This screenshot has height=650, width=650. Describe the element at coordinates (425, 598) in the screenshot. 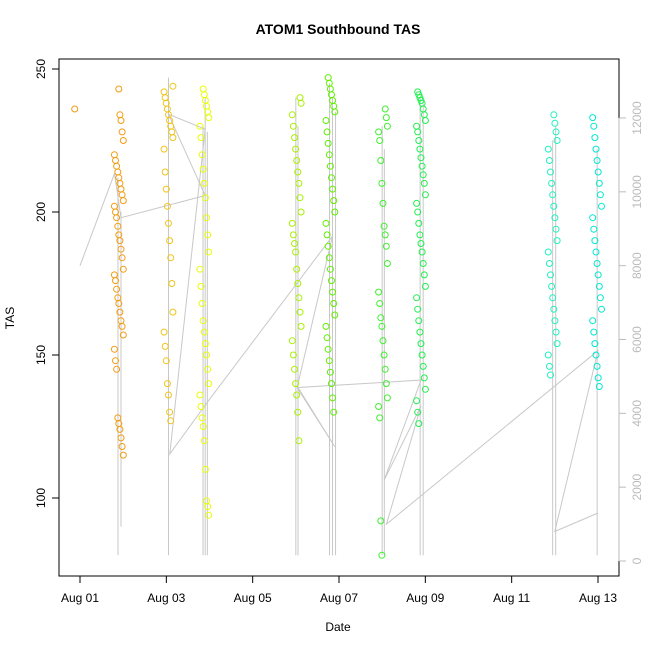

I see `x-tick-label: Aug 09` at that location.